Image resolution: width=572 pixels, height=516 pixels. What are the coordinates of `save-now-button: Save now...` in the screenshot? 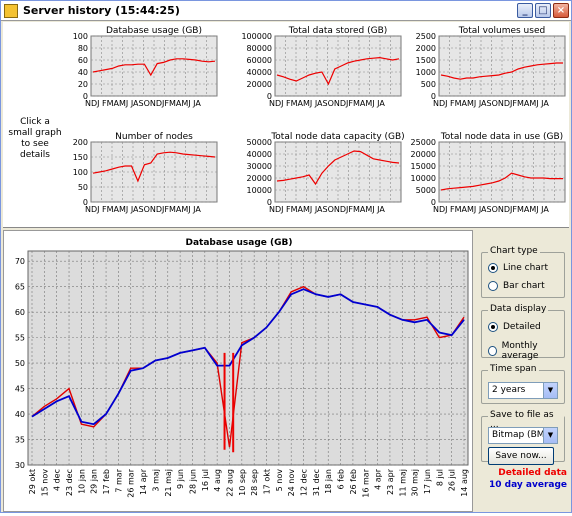 It's located at (521, 456).